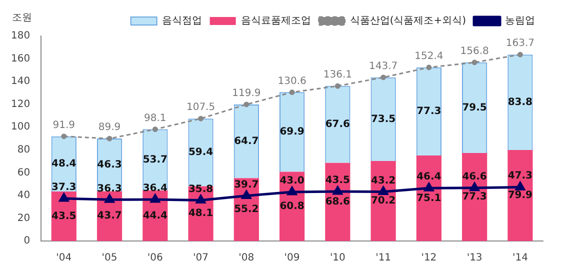 This screenshot has width=561, height=275. Describe the element at coordinates (520, 21) in the screenshot. I see `legend-label: 농림업` at that location.